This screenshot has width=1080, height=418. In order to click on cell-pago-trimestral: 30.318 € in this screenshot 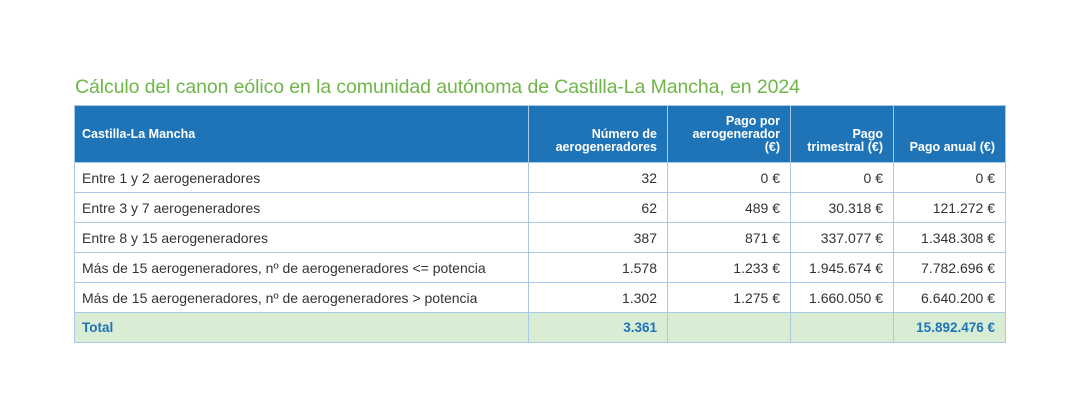, I will do `click(842, 207)`.